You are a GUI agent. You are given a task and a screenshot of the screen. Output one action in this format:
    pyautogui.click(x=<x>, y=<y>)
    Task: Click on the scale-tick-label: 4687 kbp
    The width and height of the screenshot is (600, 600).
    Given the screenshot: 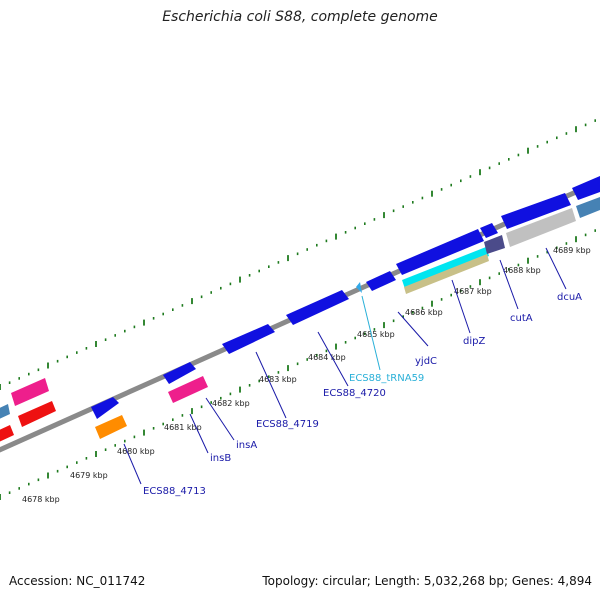 What is the action you would take?
    pyautogui.click(x=473, y=291)
    